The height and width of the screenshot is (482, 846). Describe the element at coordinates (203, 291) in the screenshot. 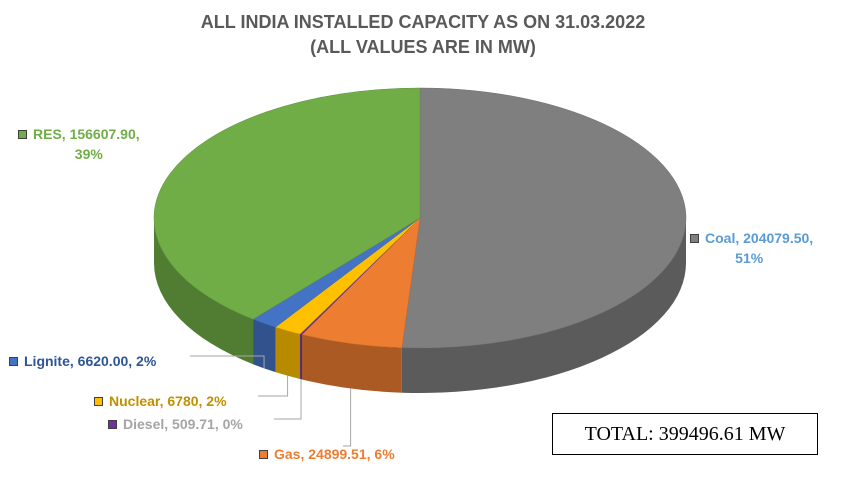

I see `pie-side-res` at that location.